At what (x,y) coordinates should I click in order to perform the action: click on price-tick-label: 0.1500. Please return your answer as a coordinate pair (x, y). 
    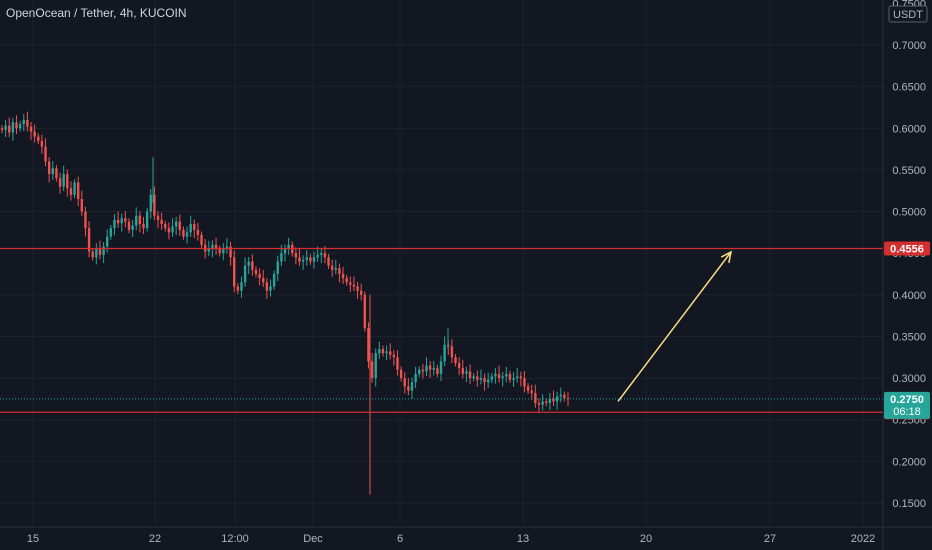
    Looking at the image, I should click on (909, 504).